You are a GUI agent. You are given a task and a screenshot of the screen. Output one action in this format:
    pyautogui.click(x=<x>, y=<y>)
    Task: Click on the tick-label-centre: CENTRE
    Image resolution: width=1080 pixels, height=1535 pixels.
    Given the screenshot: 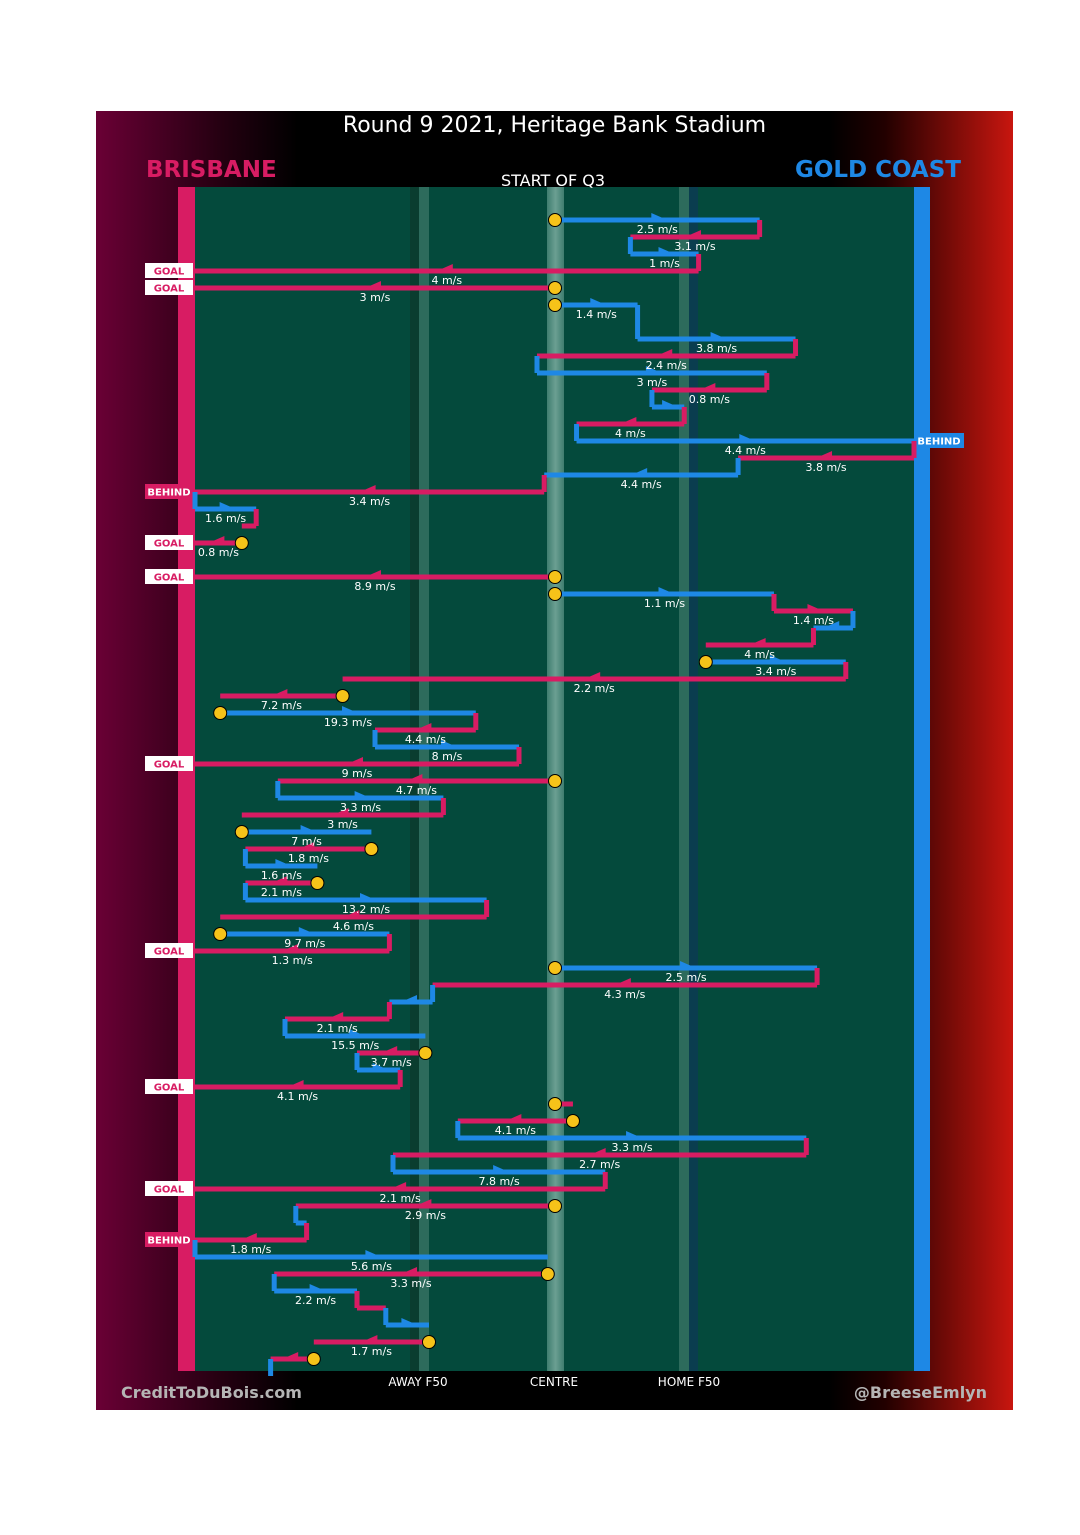 What is the action you would take?
    pyautogui.click(x=554, y=1382)
    